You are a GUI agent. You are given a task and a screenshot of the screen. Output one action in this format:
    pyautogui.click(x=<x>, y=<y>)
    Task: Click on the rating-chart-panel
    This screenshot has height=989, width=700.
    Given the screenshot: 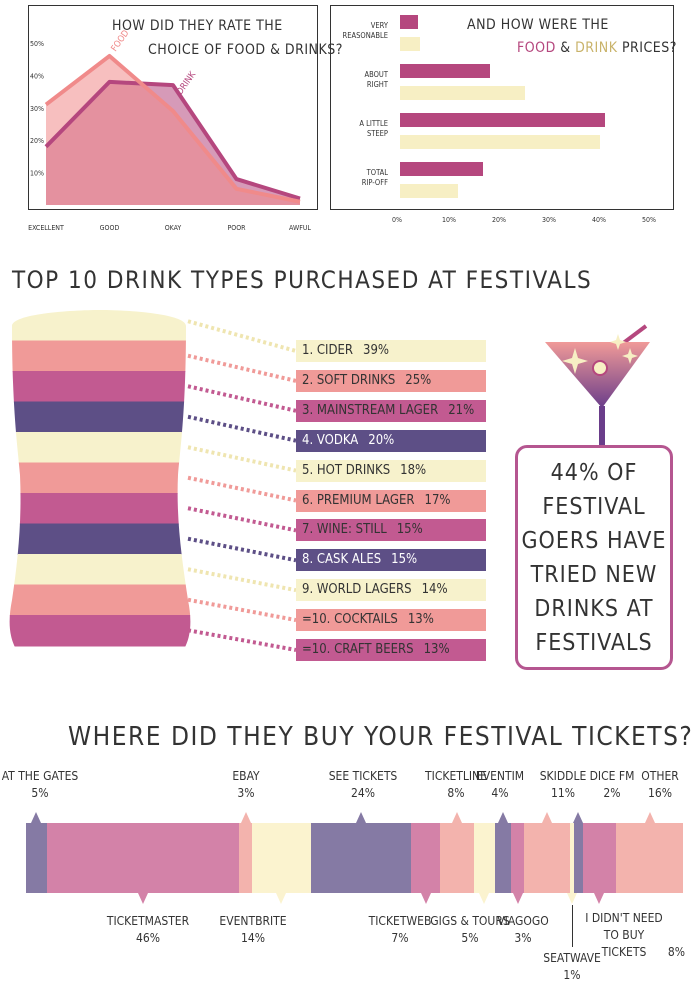 What is the action you would take?
    pyautogui.click(x=173, y=107)
    